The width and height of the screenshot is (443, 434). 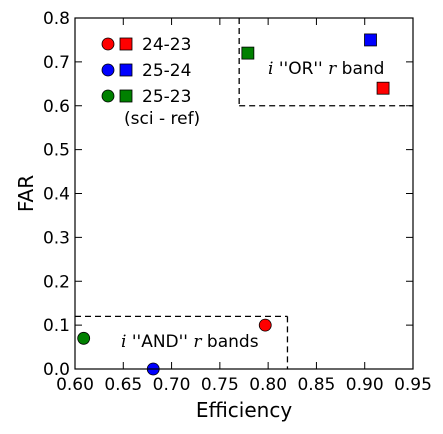 I want to click on y-tick-label: 0.7, so click(x=56, y=63).